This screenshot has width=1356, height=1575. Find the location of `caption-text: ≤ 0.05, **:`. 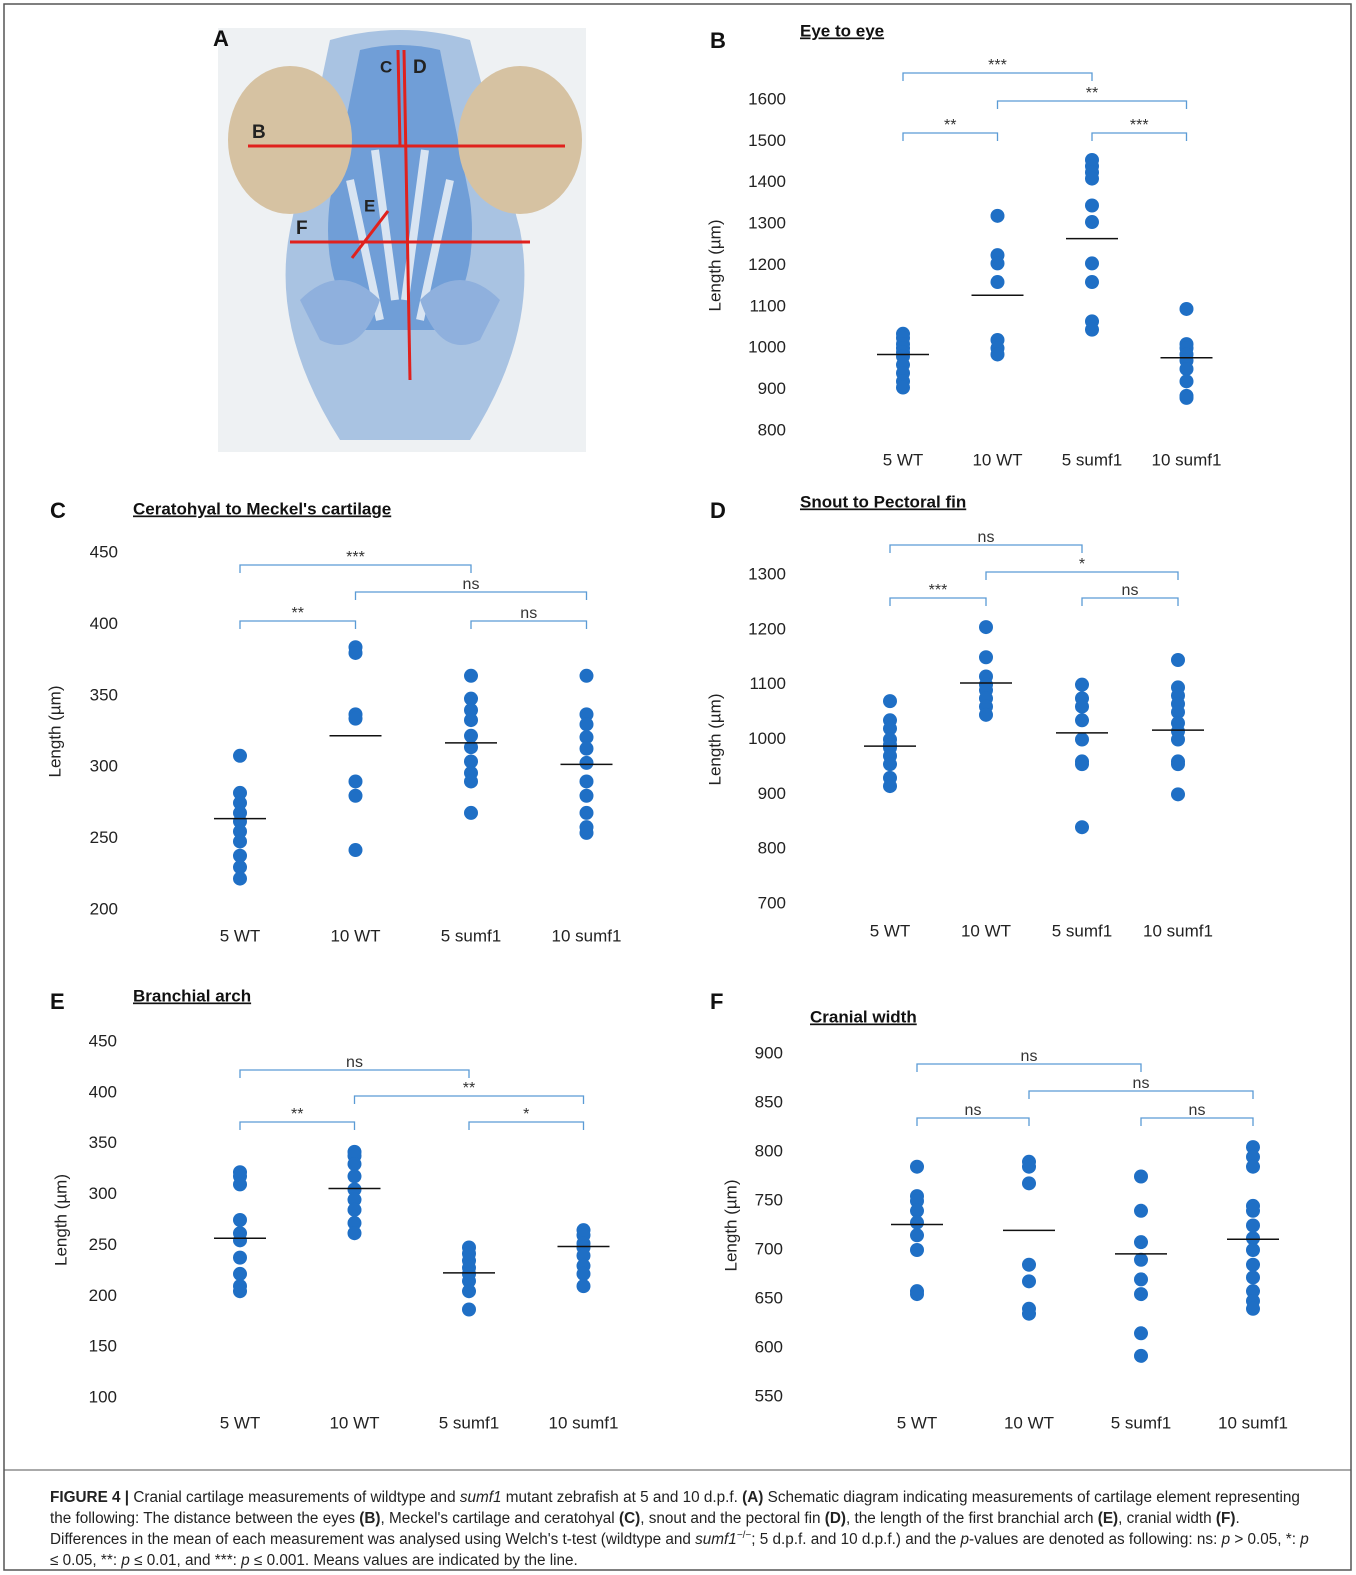

caption-text: ≤ 0.05, **: is located at coordinates (86, 1560).